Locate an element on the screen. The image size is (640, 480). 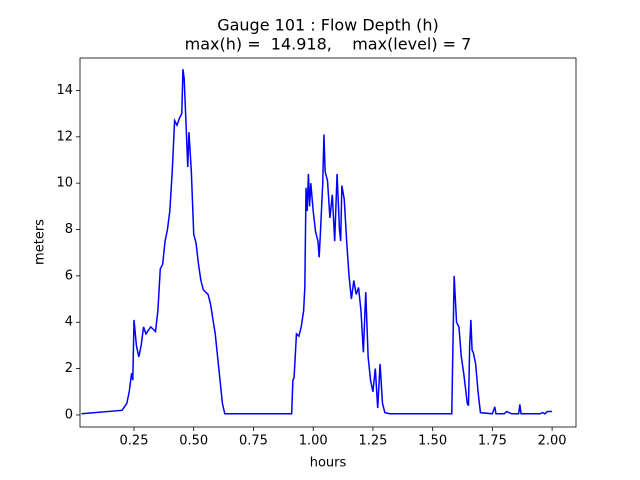
y-tick-label: 4 is located at coordinates (69, 322).